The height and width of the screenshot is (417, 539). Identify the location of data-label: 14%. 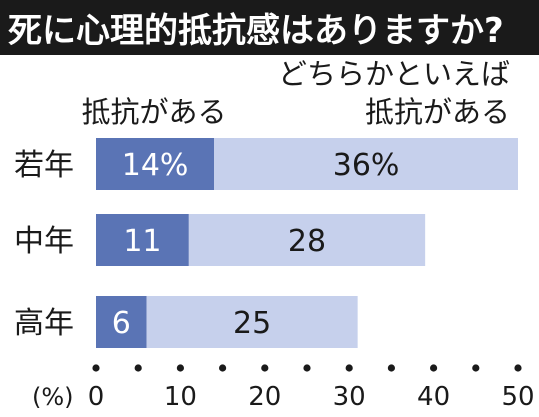
(155, 165).